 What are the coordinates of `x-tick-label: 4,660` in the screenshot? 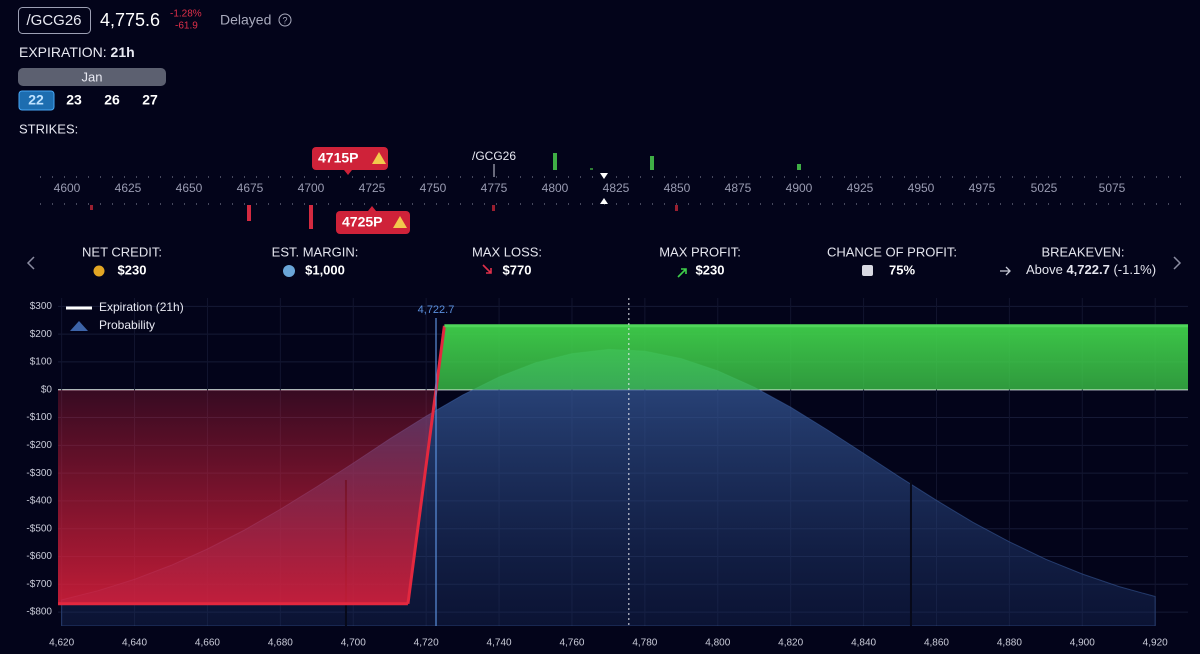 It's located at (207, 643).